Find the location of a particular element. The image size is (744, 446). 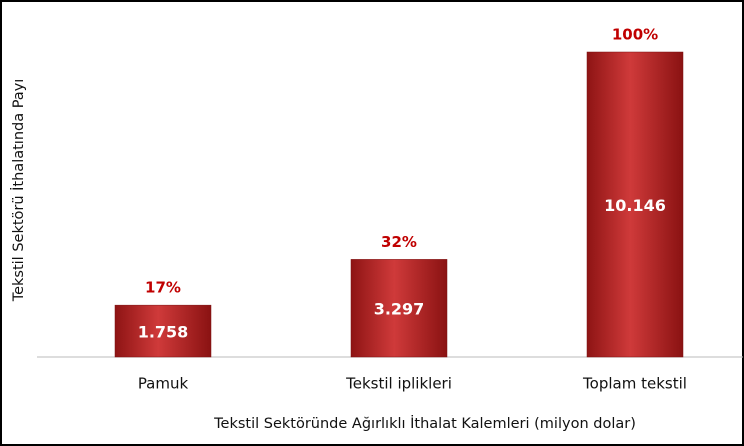

value-label: 17% is located at coordinates (163, 288).